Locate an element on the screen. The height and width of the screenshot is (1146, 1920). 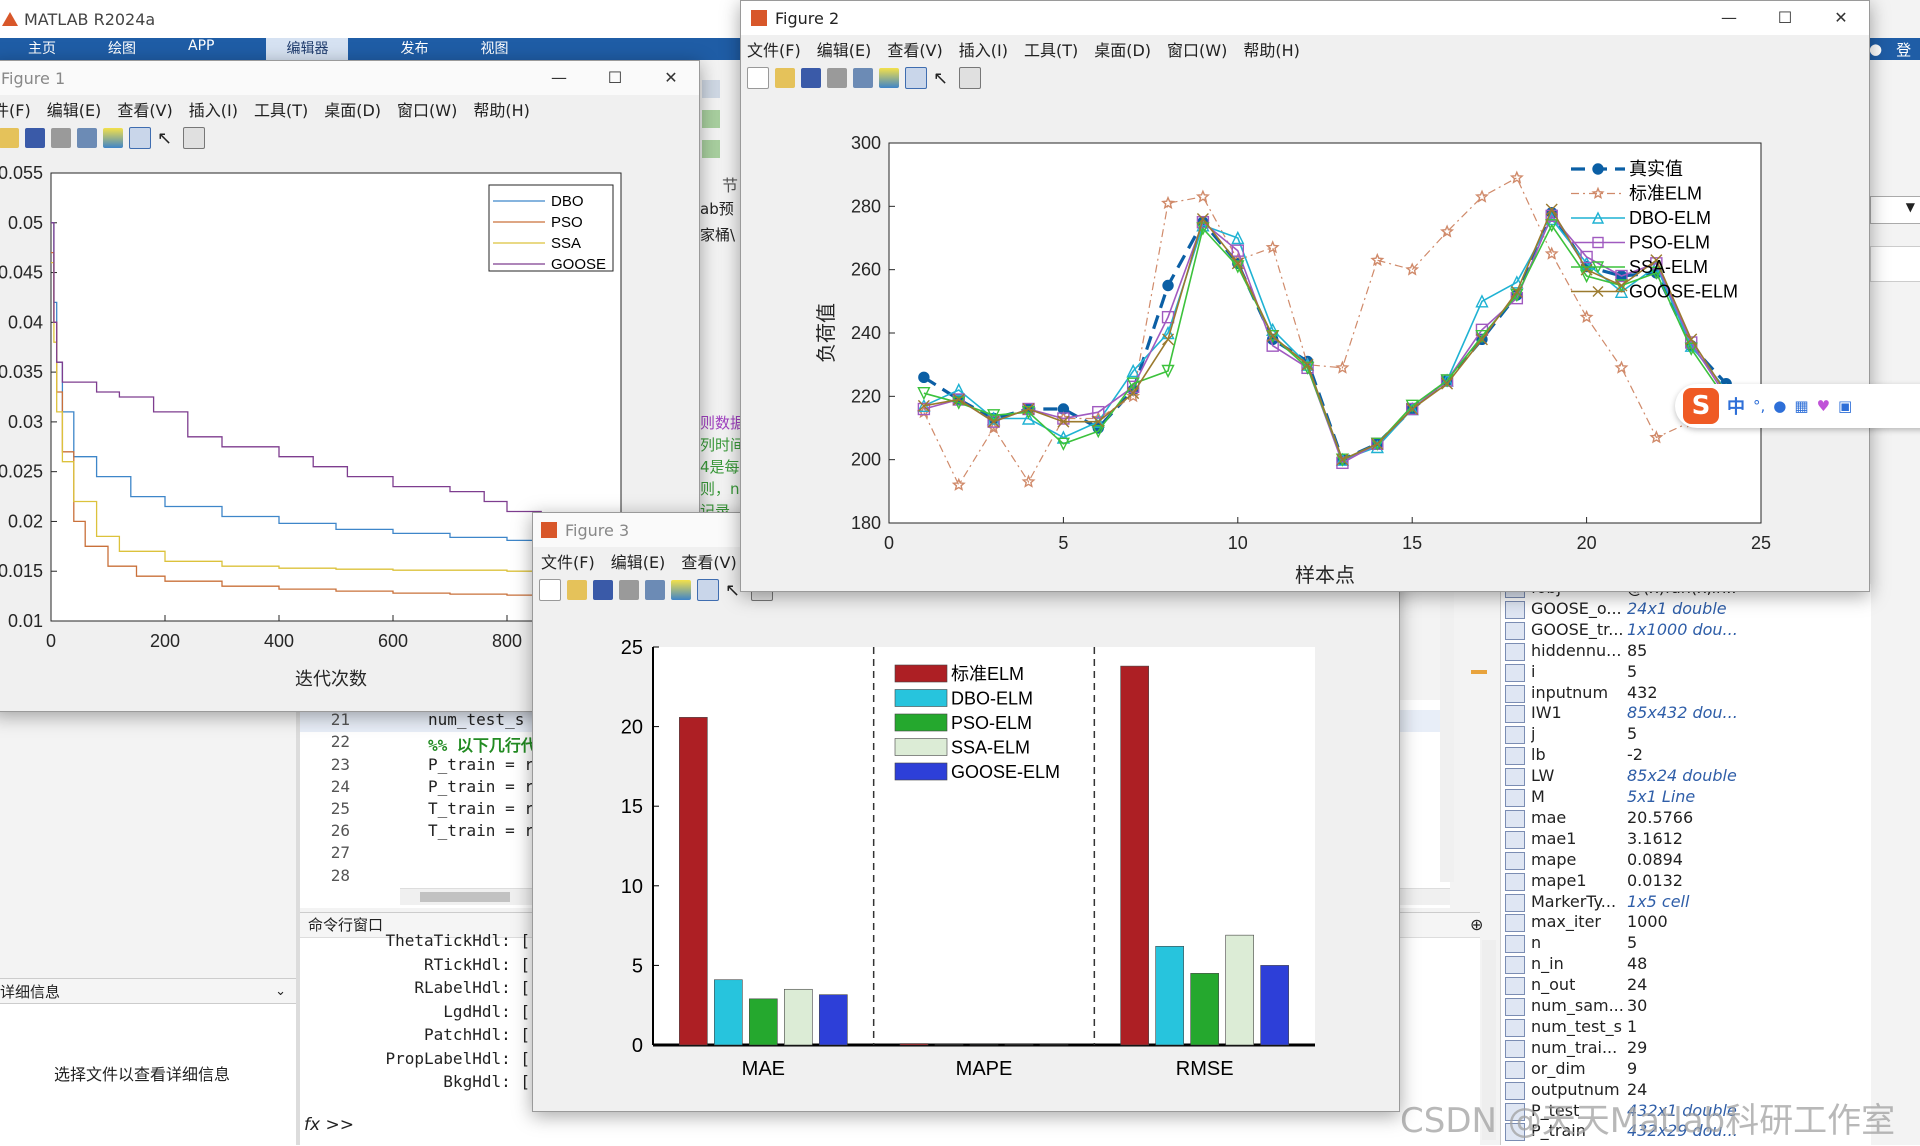
bell-icon: ● is located at coordinates (1875, 49).